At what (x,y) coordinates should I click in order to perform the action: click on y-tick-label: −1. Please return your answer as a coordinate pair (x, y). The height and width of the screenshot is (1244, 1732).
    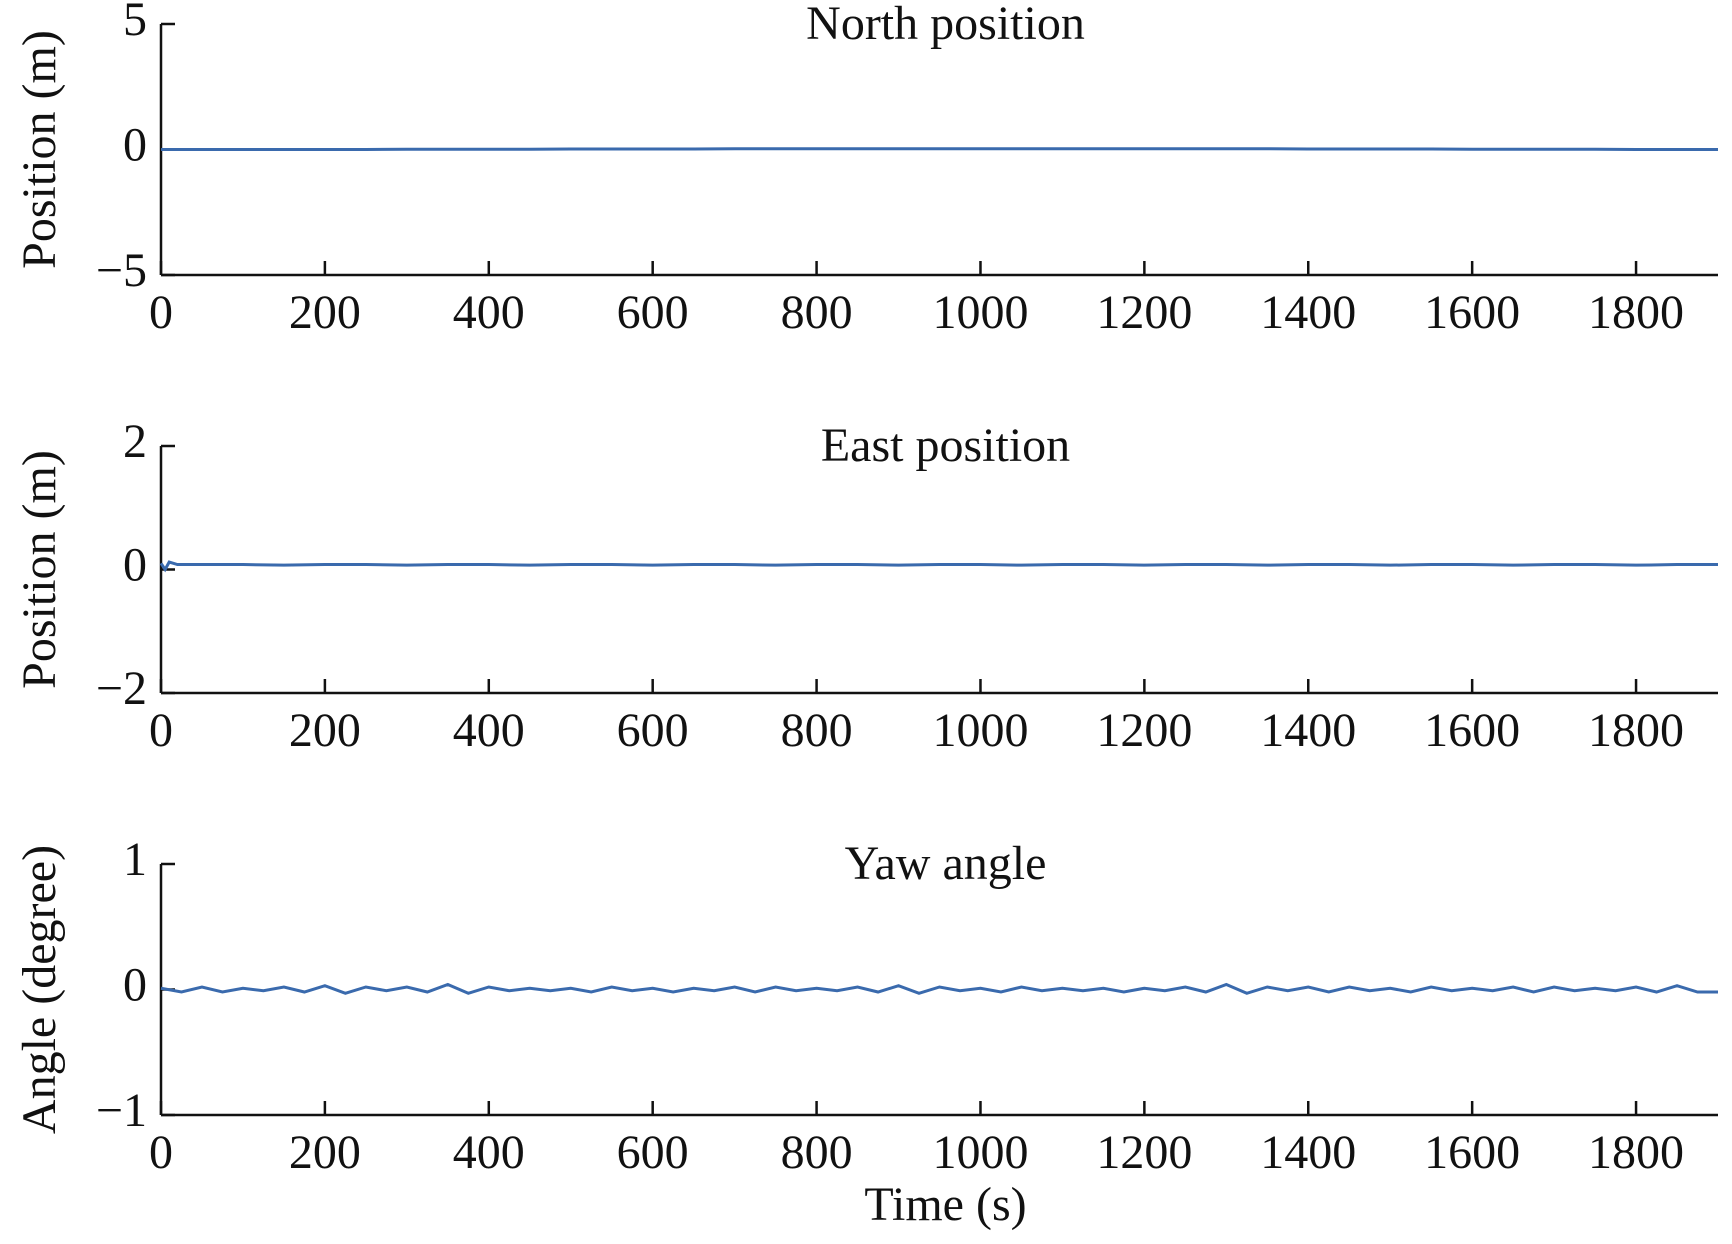
    Looking at the image, I should click on (121, 1110).